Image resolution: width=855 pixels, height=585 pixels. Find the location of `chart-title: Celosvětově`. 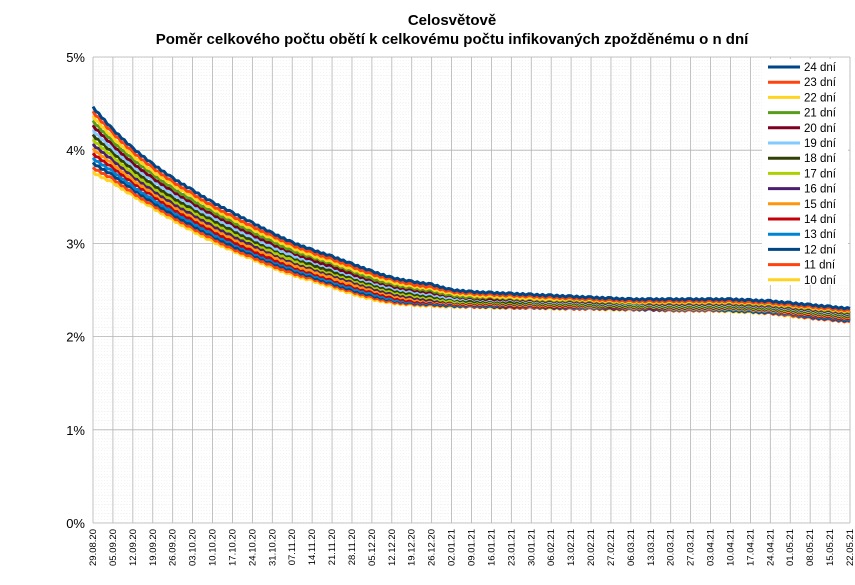

chart-title: Celosvětově is located at coordinates (452, 20).